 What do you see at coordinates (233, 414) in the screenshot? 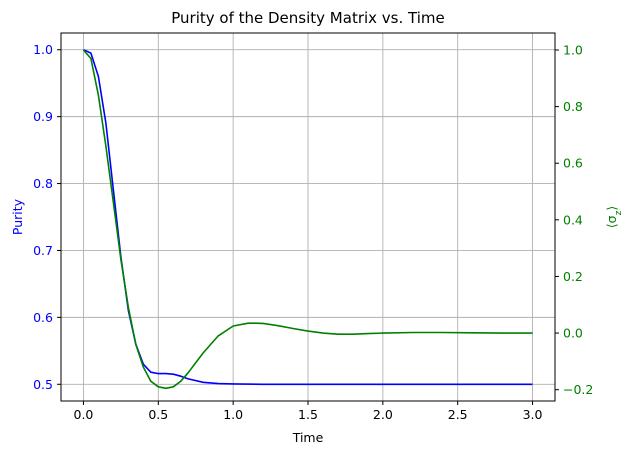
I see `x-tick-label: 1.0` at bounding box center [233, 414].